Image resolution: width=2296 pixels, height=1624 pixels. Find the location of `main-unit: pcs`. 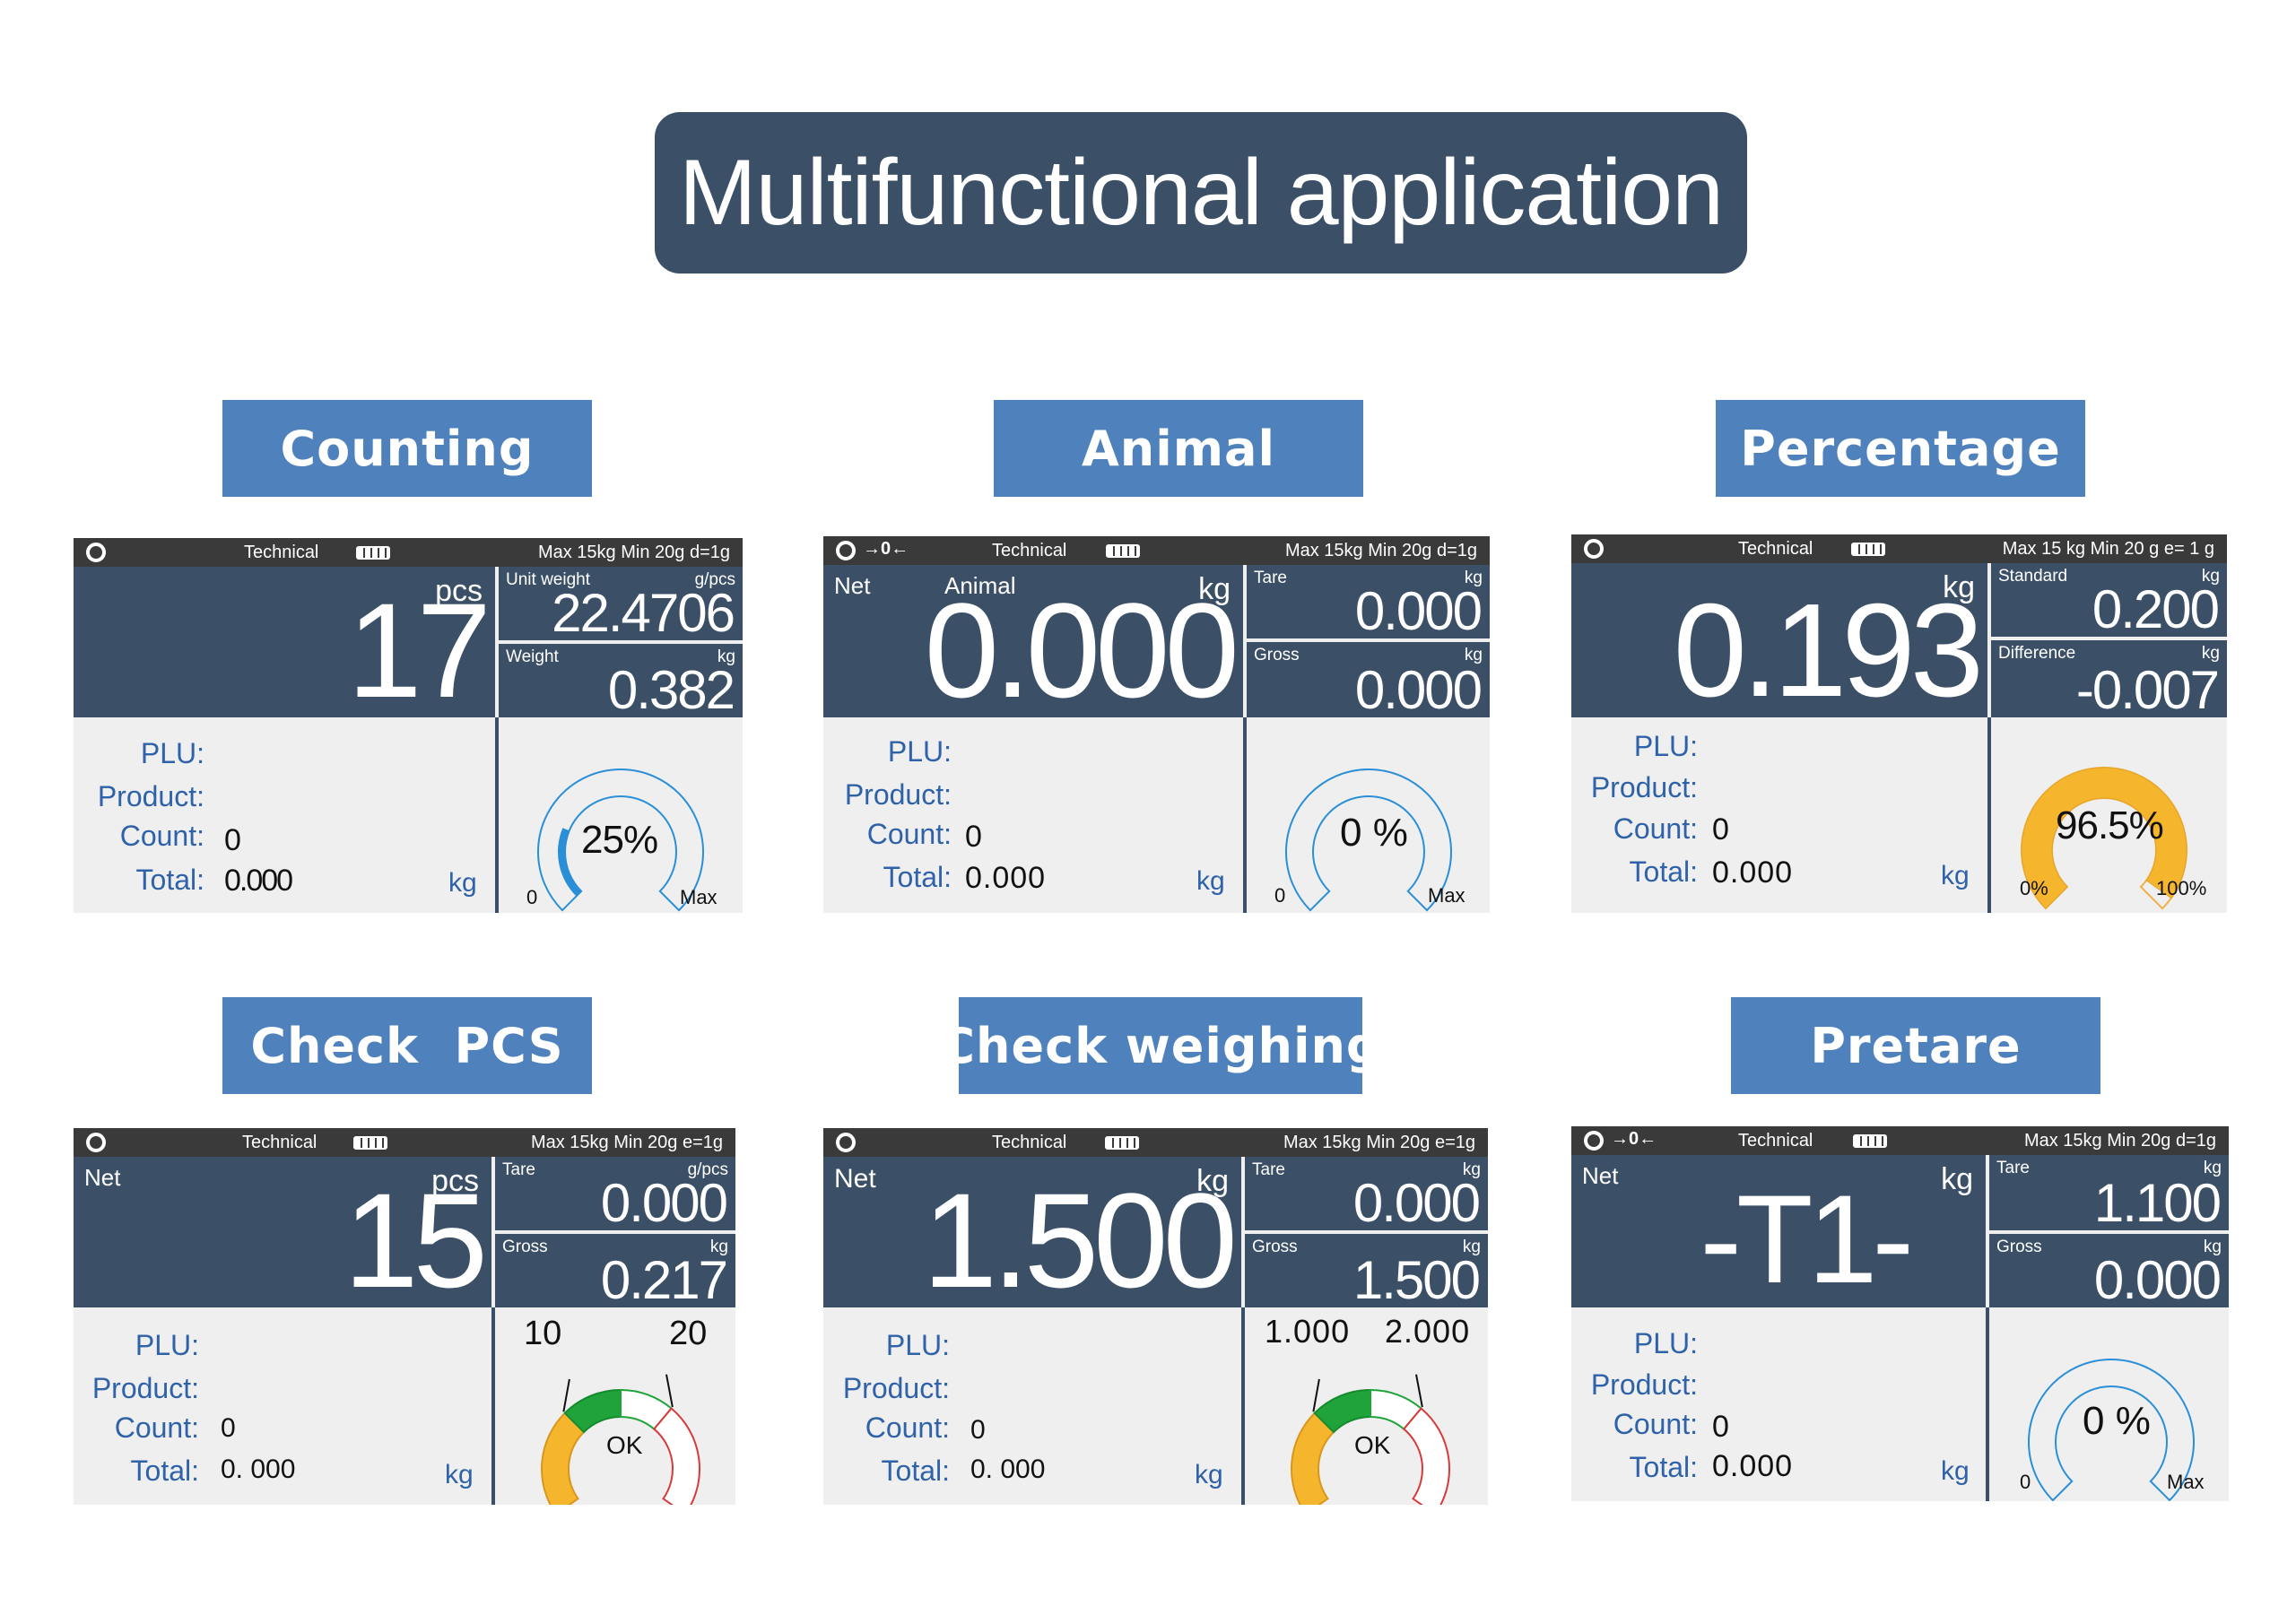

main-unit: pcs is located at coordinates (455, 1181).